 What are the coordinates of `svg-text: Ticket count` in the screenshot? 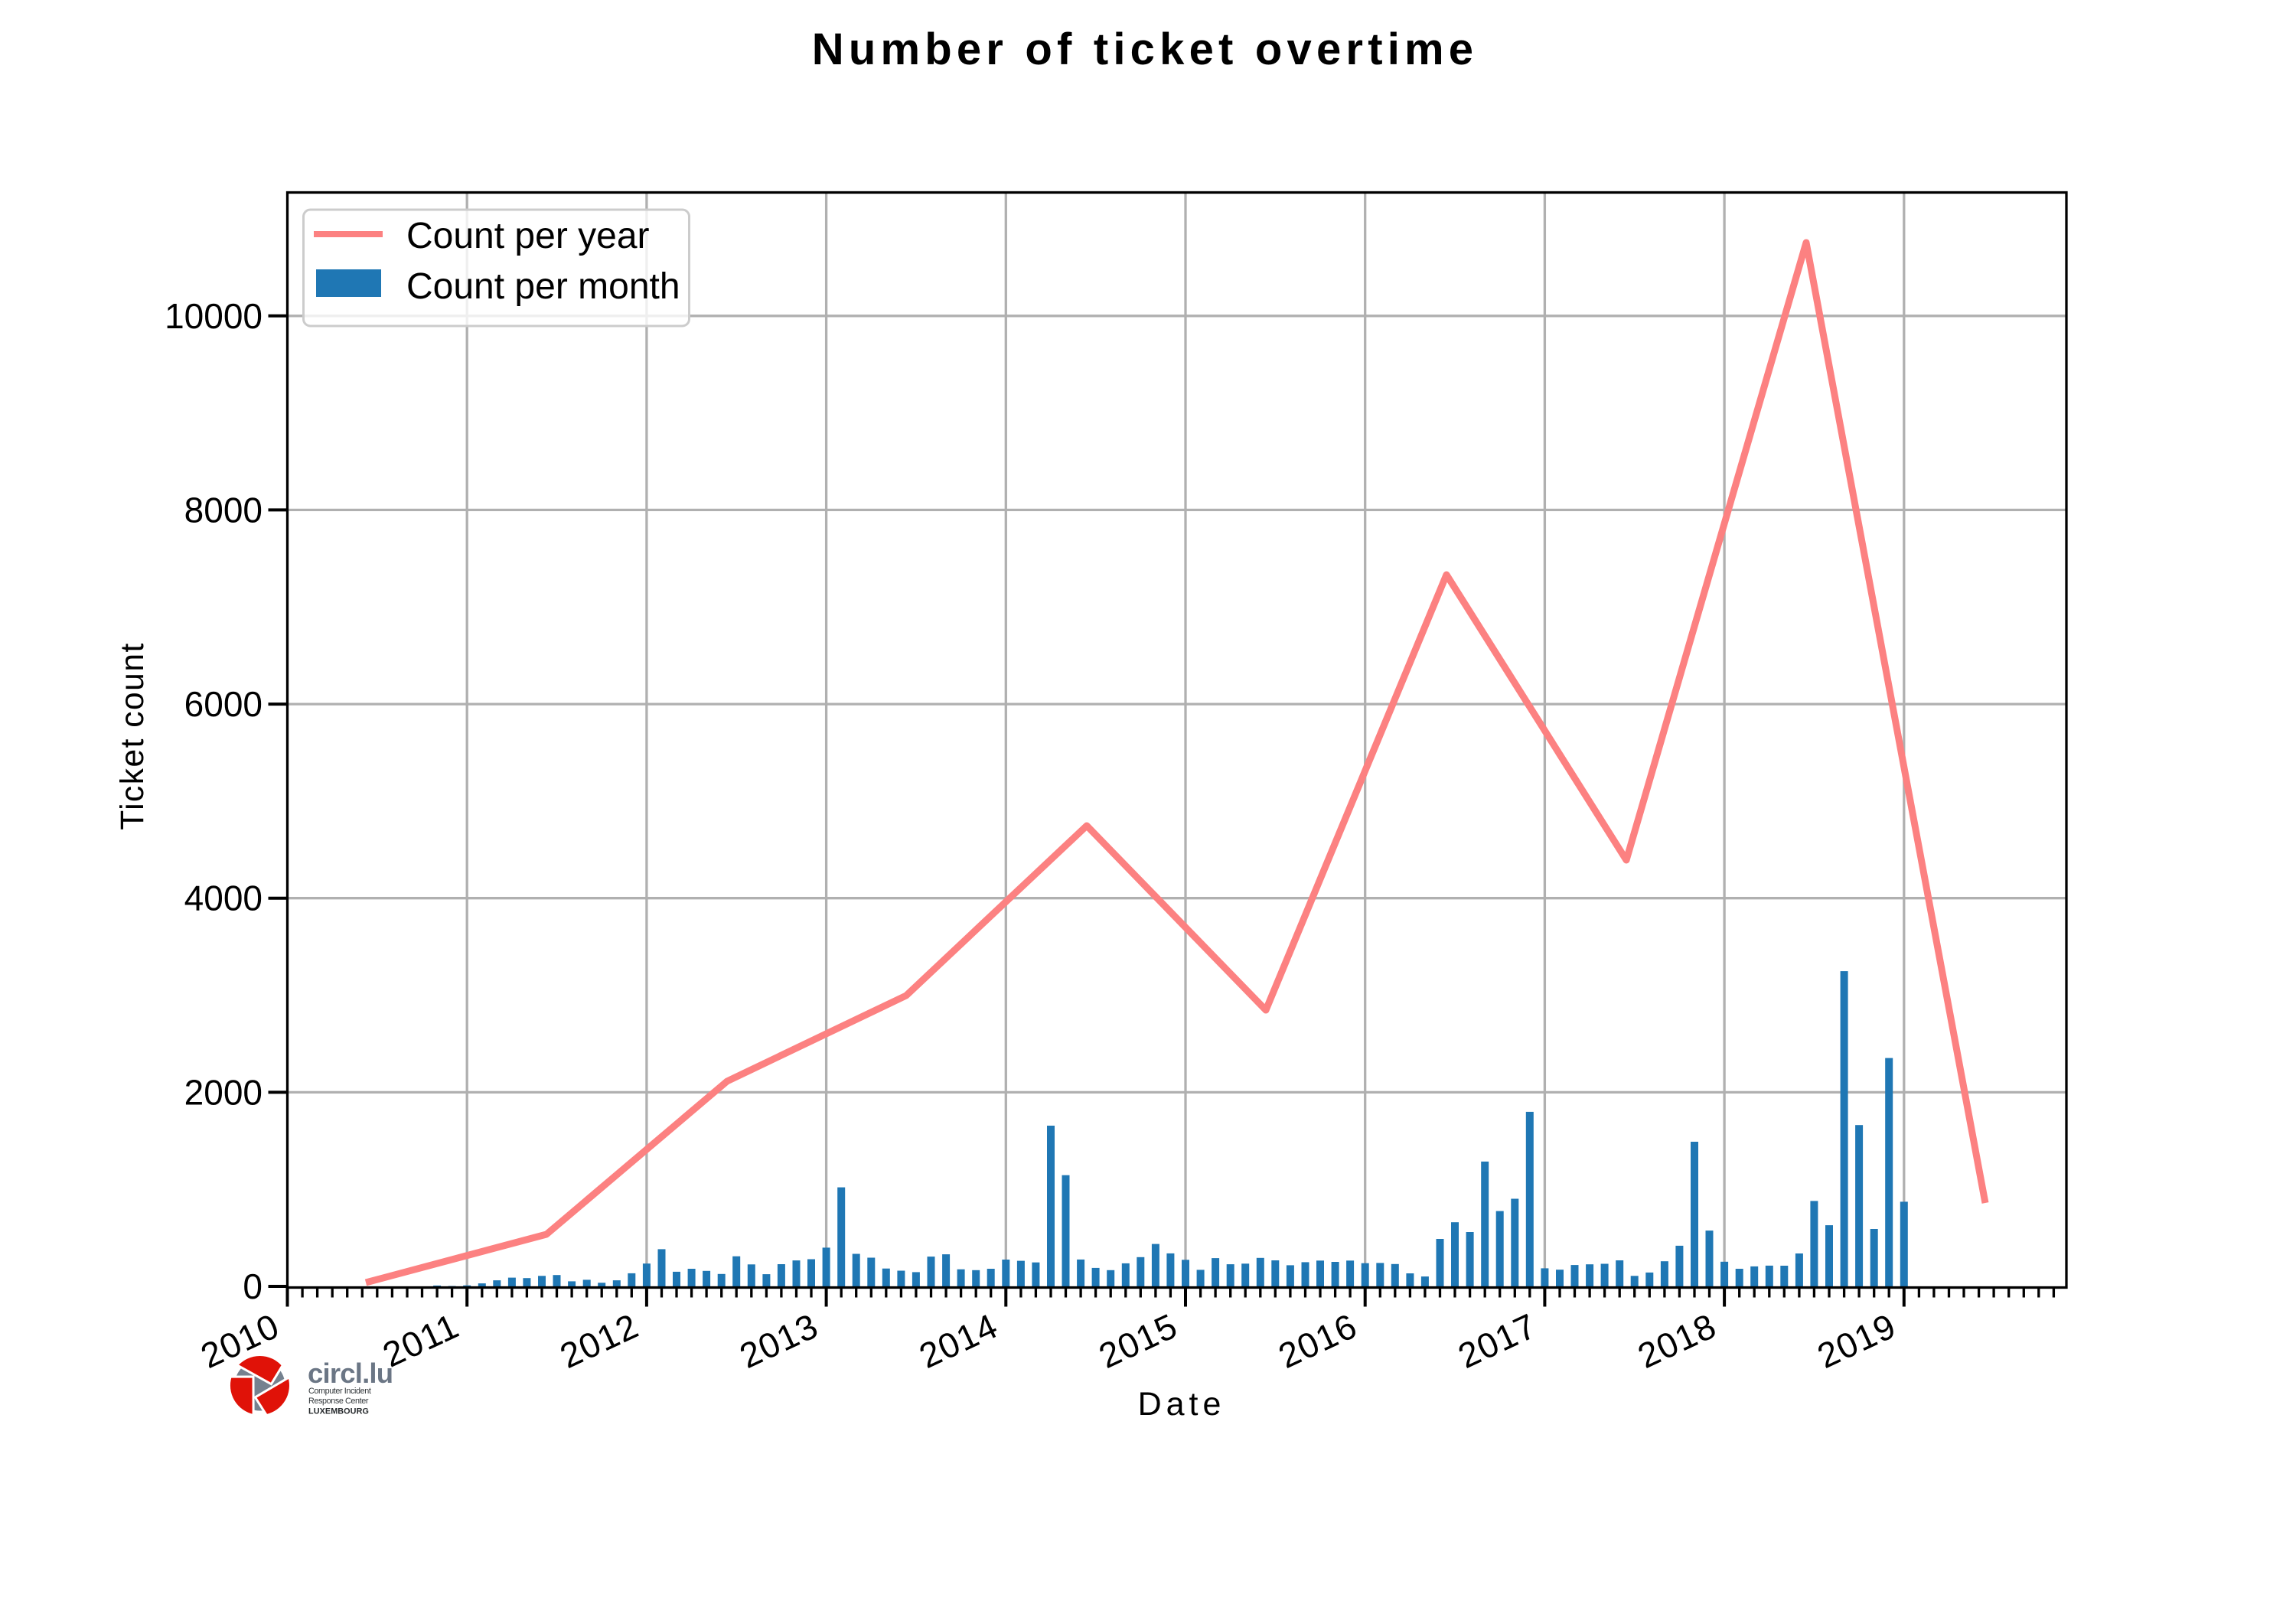 It's located at (133, 736).